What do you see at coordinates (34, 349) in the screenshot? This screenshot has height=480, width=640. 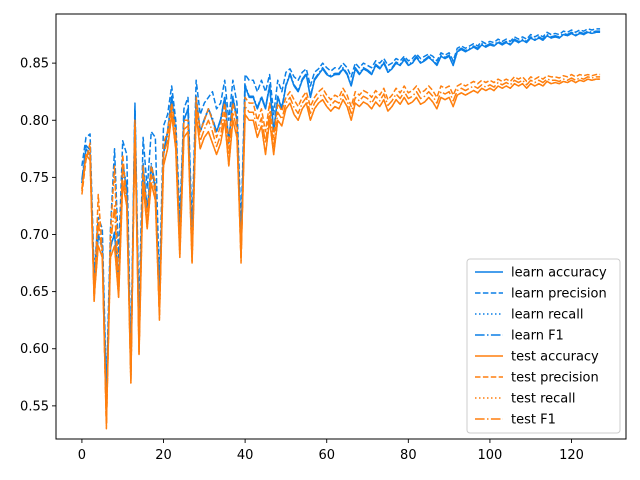 I see `y-tick-label: 0.60` at bounding box center [34, 349].